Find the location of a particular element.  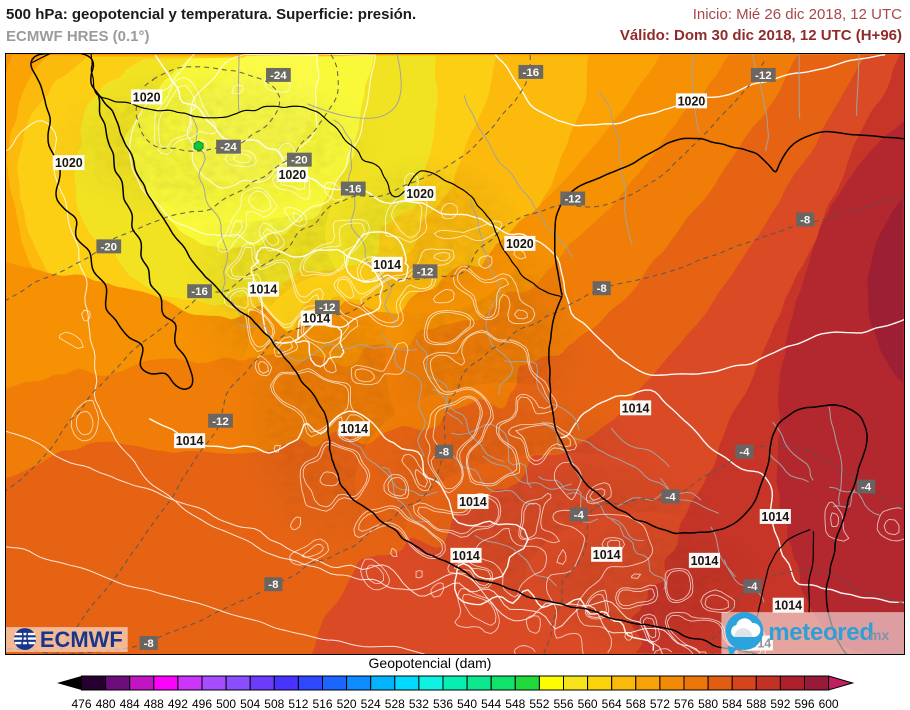

svg-text: 532 is located at coordinates (419, 703).